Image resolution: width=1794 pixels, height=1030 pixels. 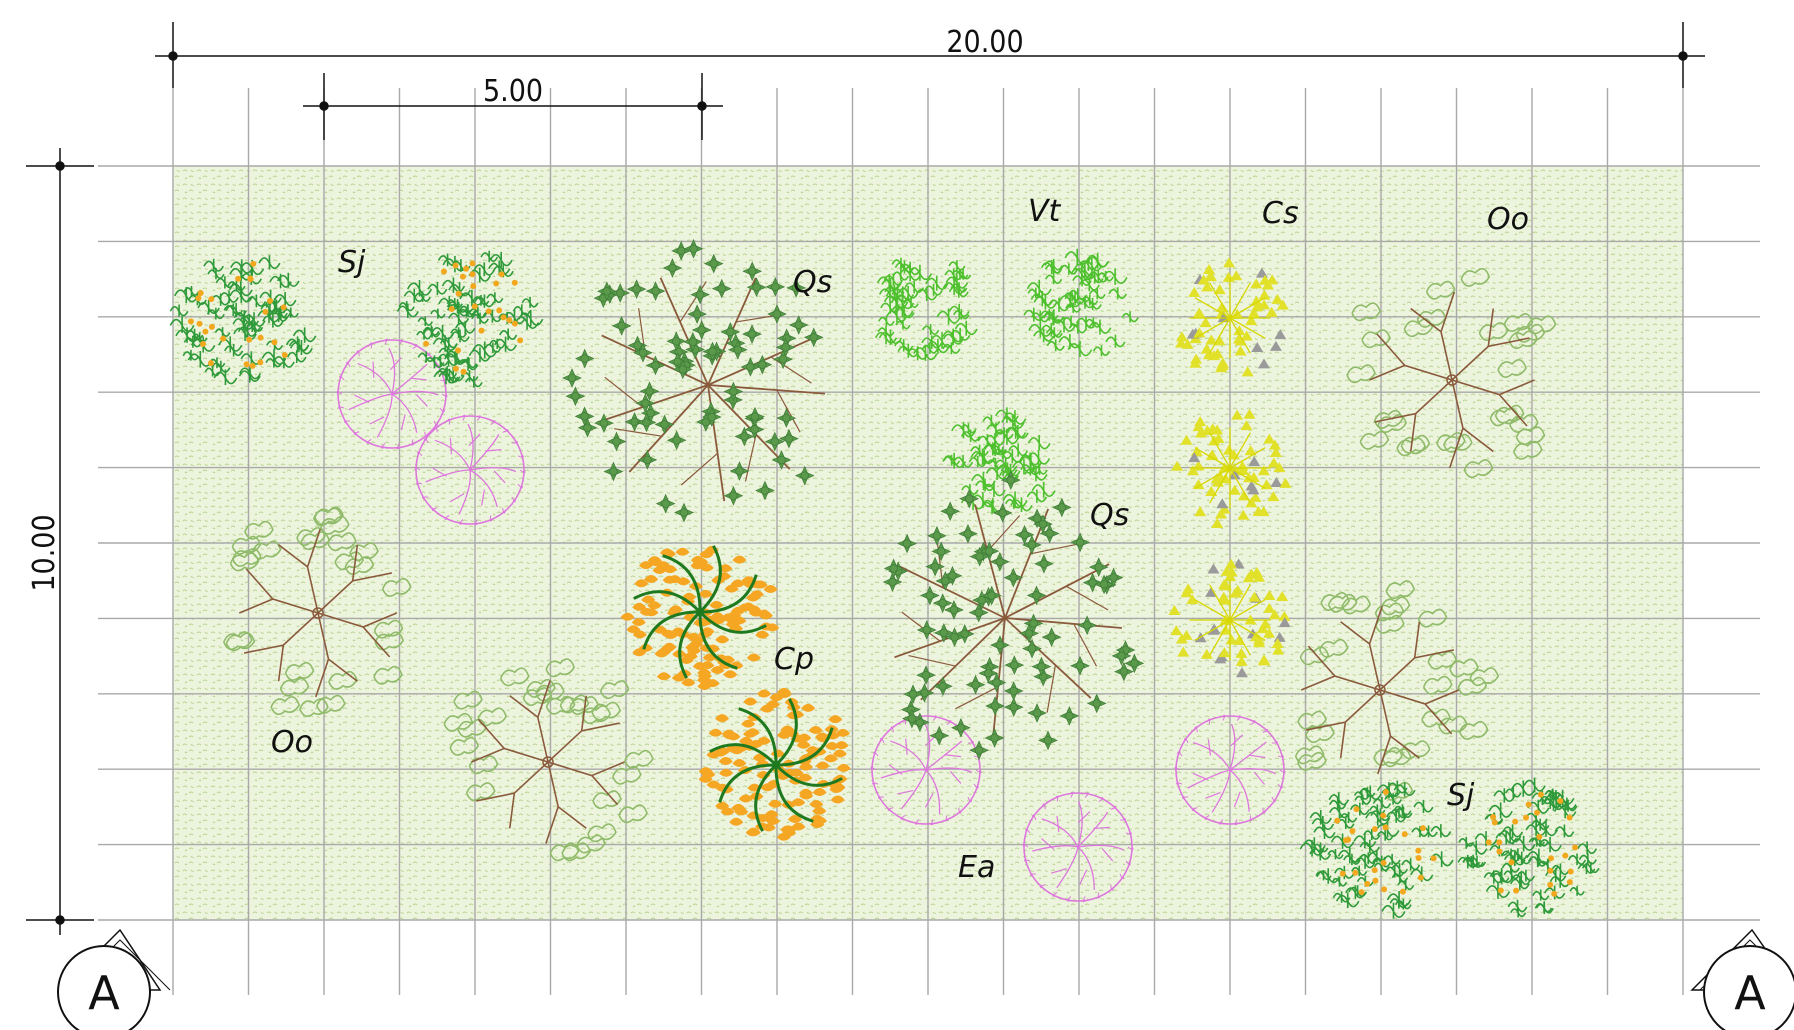 I want to click on dimension-grid-span, so click(x=513, y=106).